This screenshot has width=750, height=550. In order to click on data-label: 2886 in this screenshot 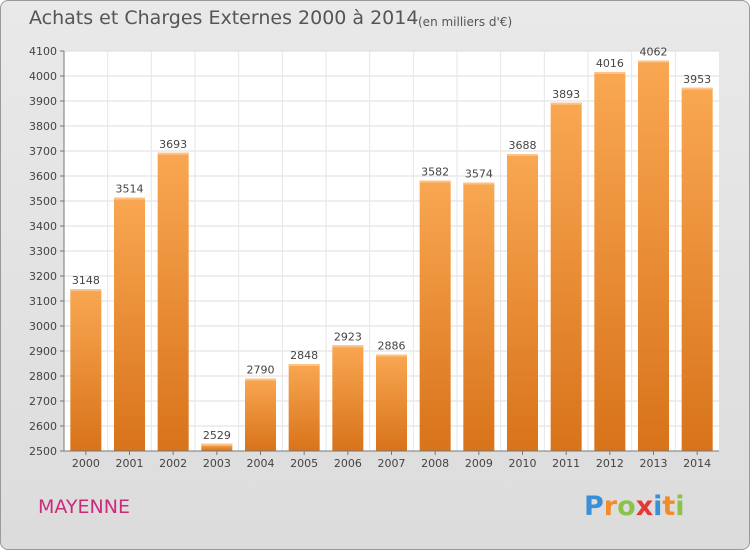, I will do `click(392, 346)`.